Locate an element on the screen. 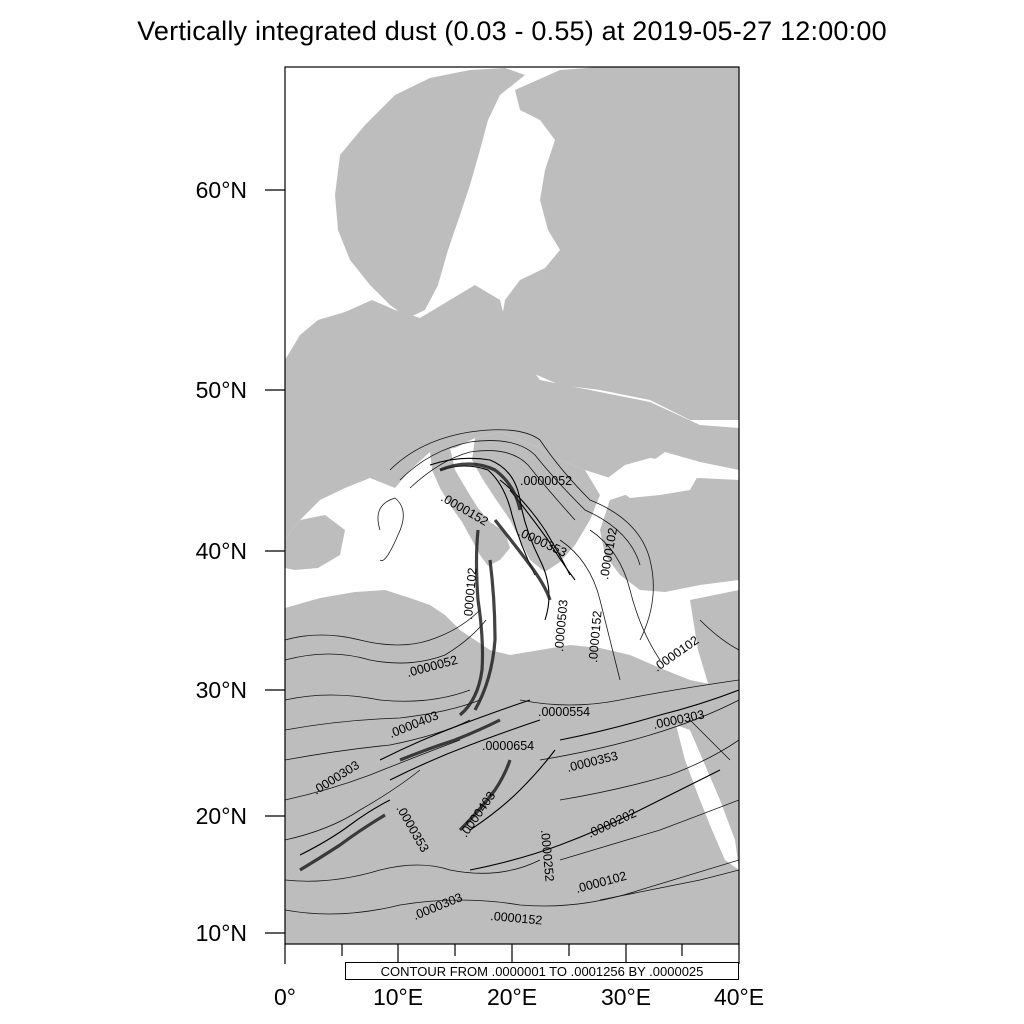 The width and height of the screenshot is (1024, 1024). land-italy is located at coordinates (470, 507).